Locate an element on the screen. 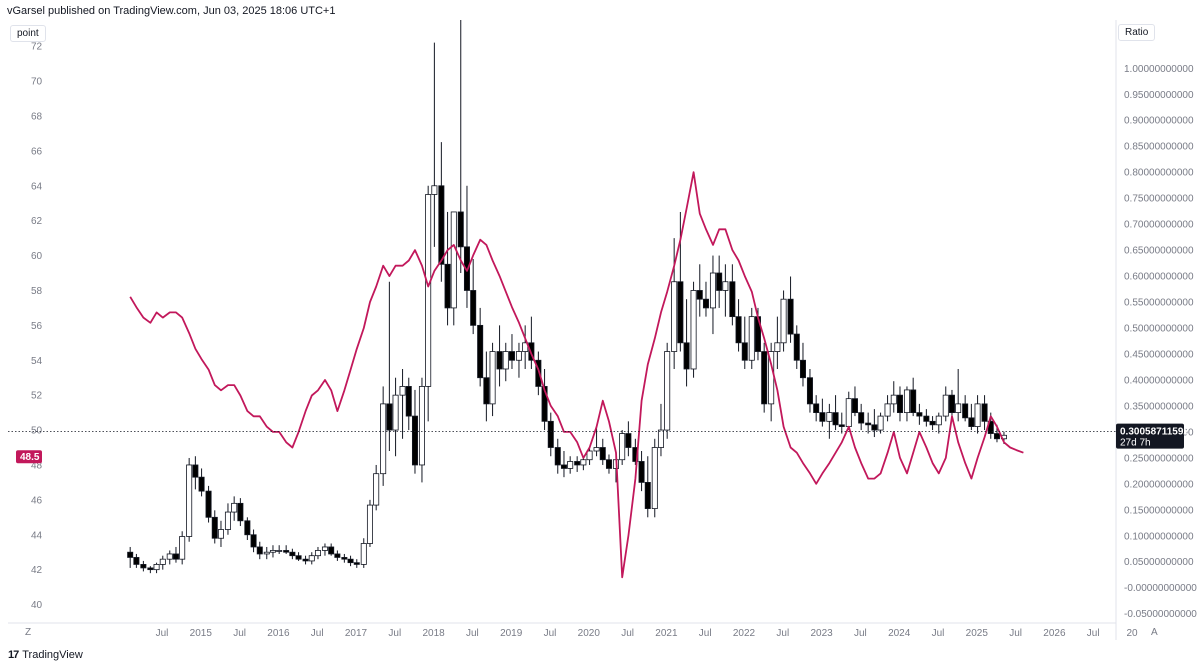  x-tick-label: 2021 is located at coordinates (666, 633).